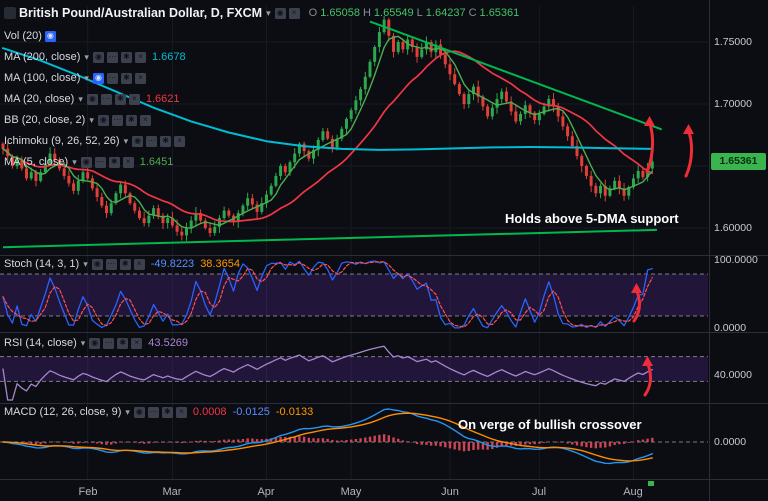 The image size is (768, 501). I want to click on indicator-label-stoch: Stoch (14, 3, 1), so click(42, 264).